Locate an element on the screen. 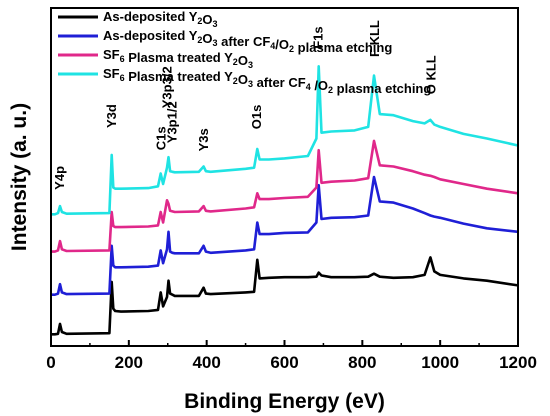 This screenshot has width=550, height=416. peak-label: Y3s is located at coordinates (203, 139).